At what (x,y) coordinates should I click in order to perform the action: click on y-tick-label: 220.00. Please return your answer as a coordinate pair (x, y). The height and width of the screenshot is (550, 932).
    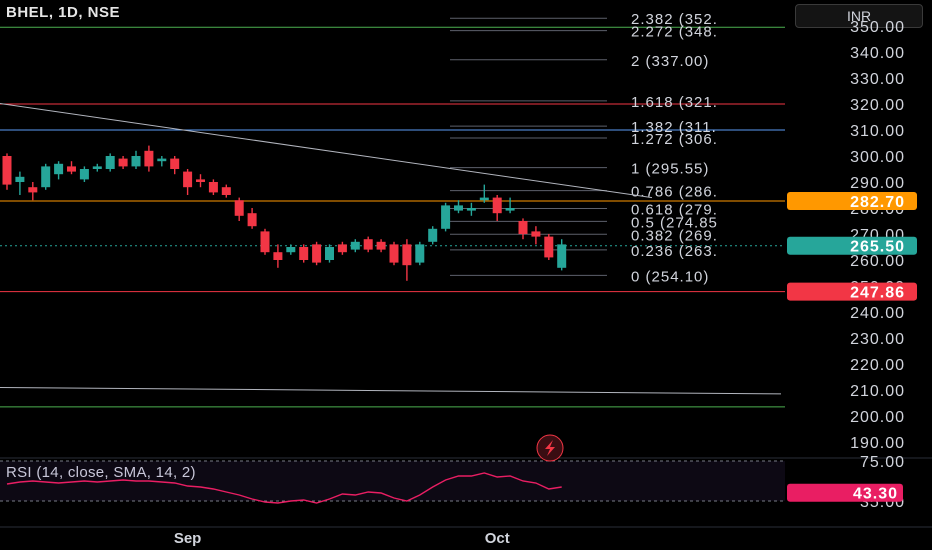
    Looking at the image, I should click on (877, 365).